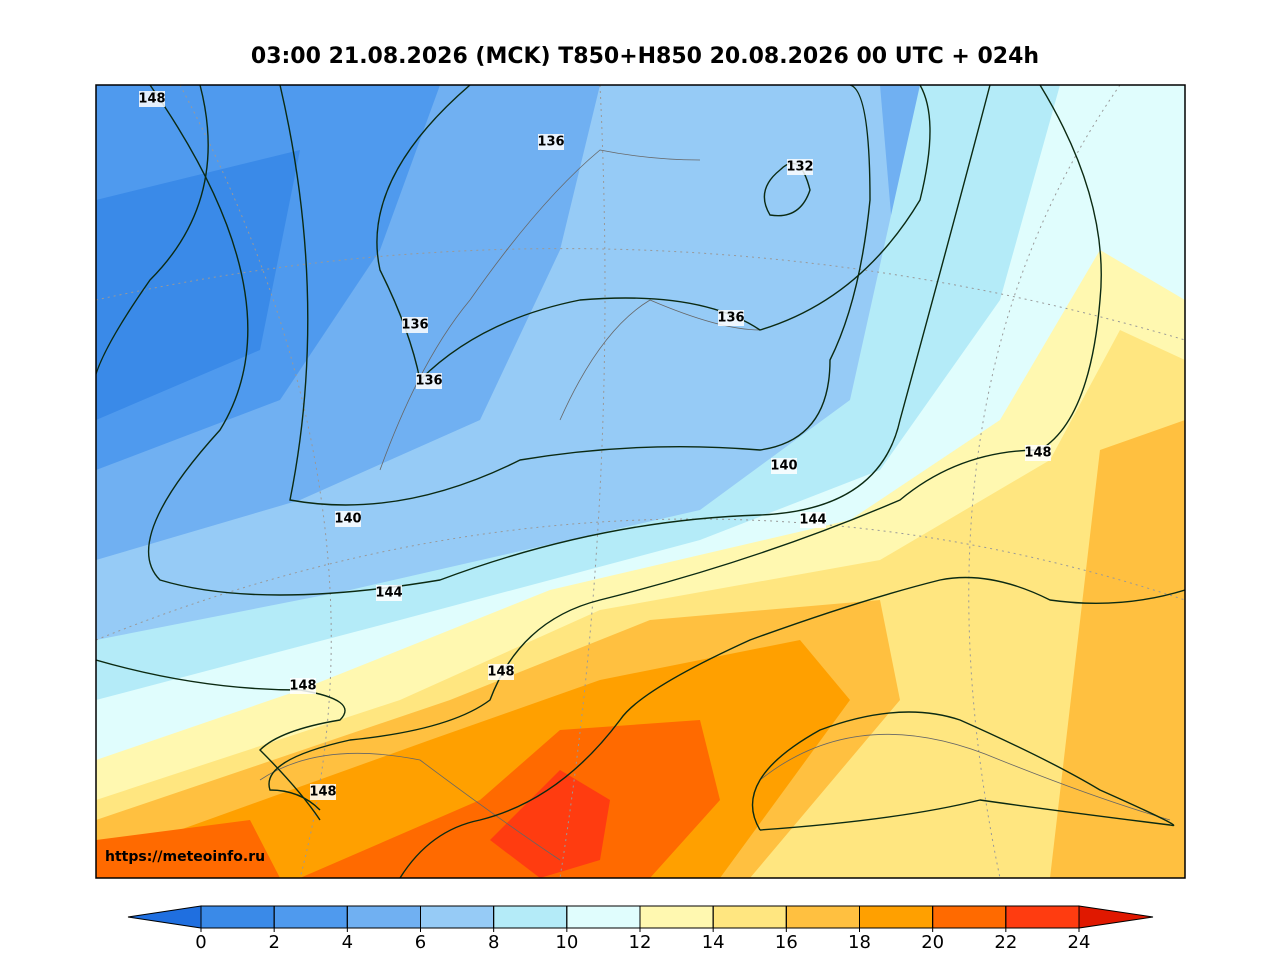  What do you see at coordinates (786, 942) in the screenshot?
I see `colorbar-tick-label: 16` at bounding box center [786, 942].